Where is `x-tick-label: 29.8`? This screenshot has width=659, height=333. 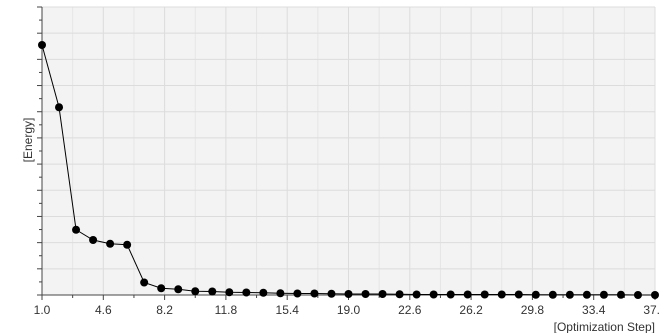 x-tick-label: 29.8 is located at coordinates (533, 310).